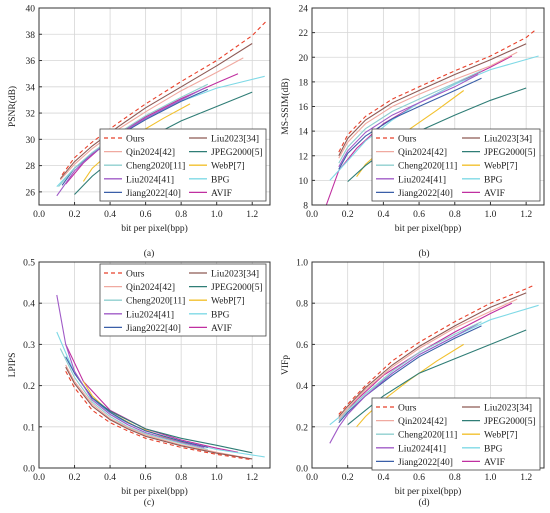 The height and width of the screenshot is (513, 550). Describe the element at coordinates (304, 133) in the screenshot. I see `y-tick-label: 14` at that location.